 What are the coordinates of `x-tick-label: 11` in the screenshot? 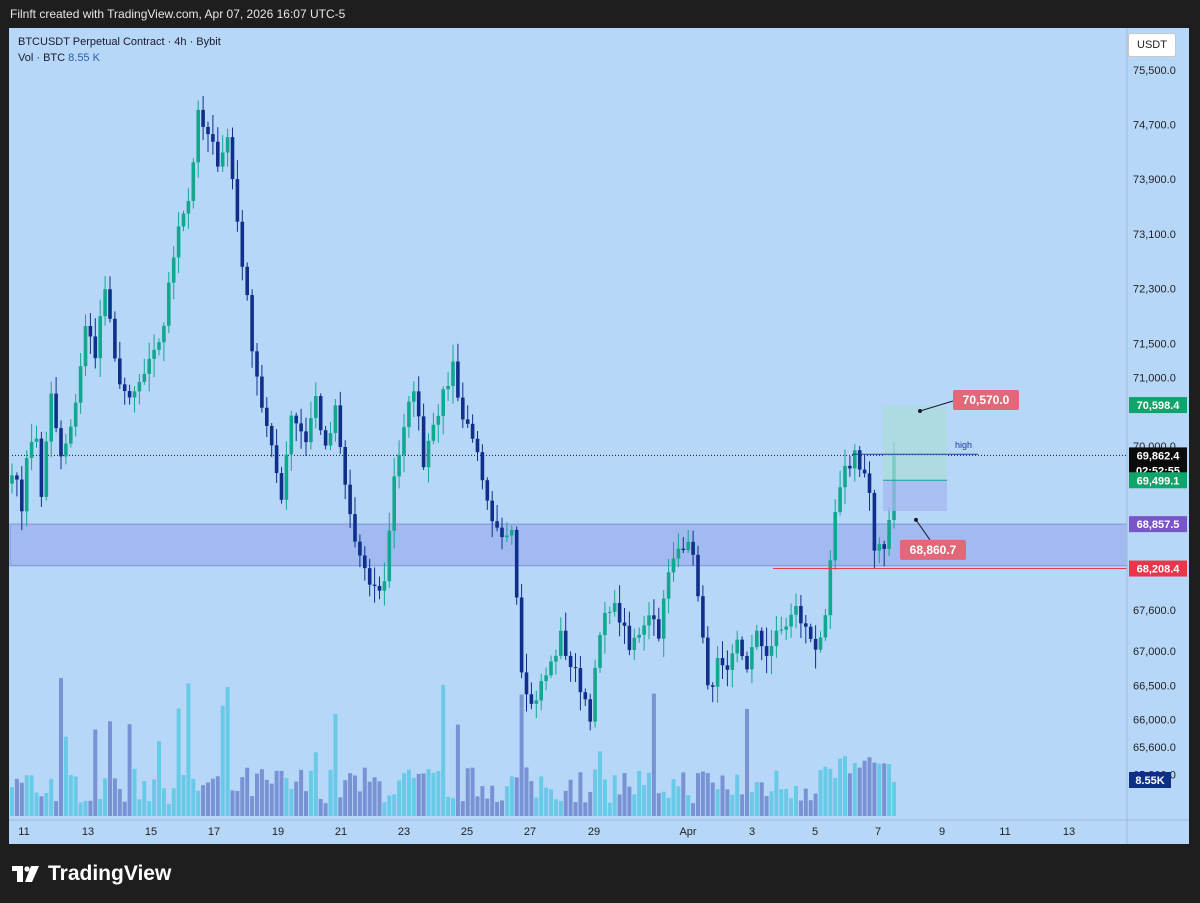 It's located at (23, 832).